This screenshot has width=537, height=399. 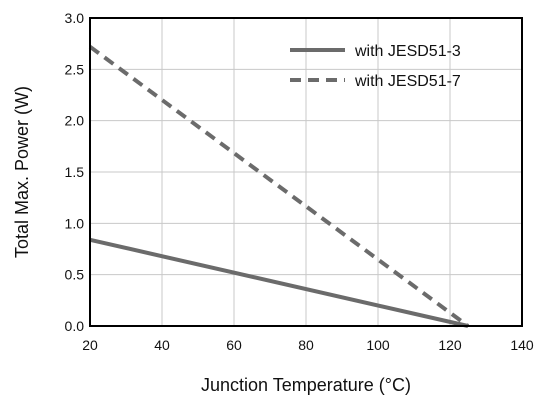 What do you see at coordinates (75, 121) in the screenshot?
I see `y-tick-label: 2.0` at bounding box center [75, 121].